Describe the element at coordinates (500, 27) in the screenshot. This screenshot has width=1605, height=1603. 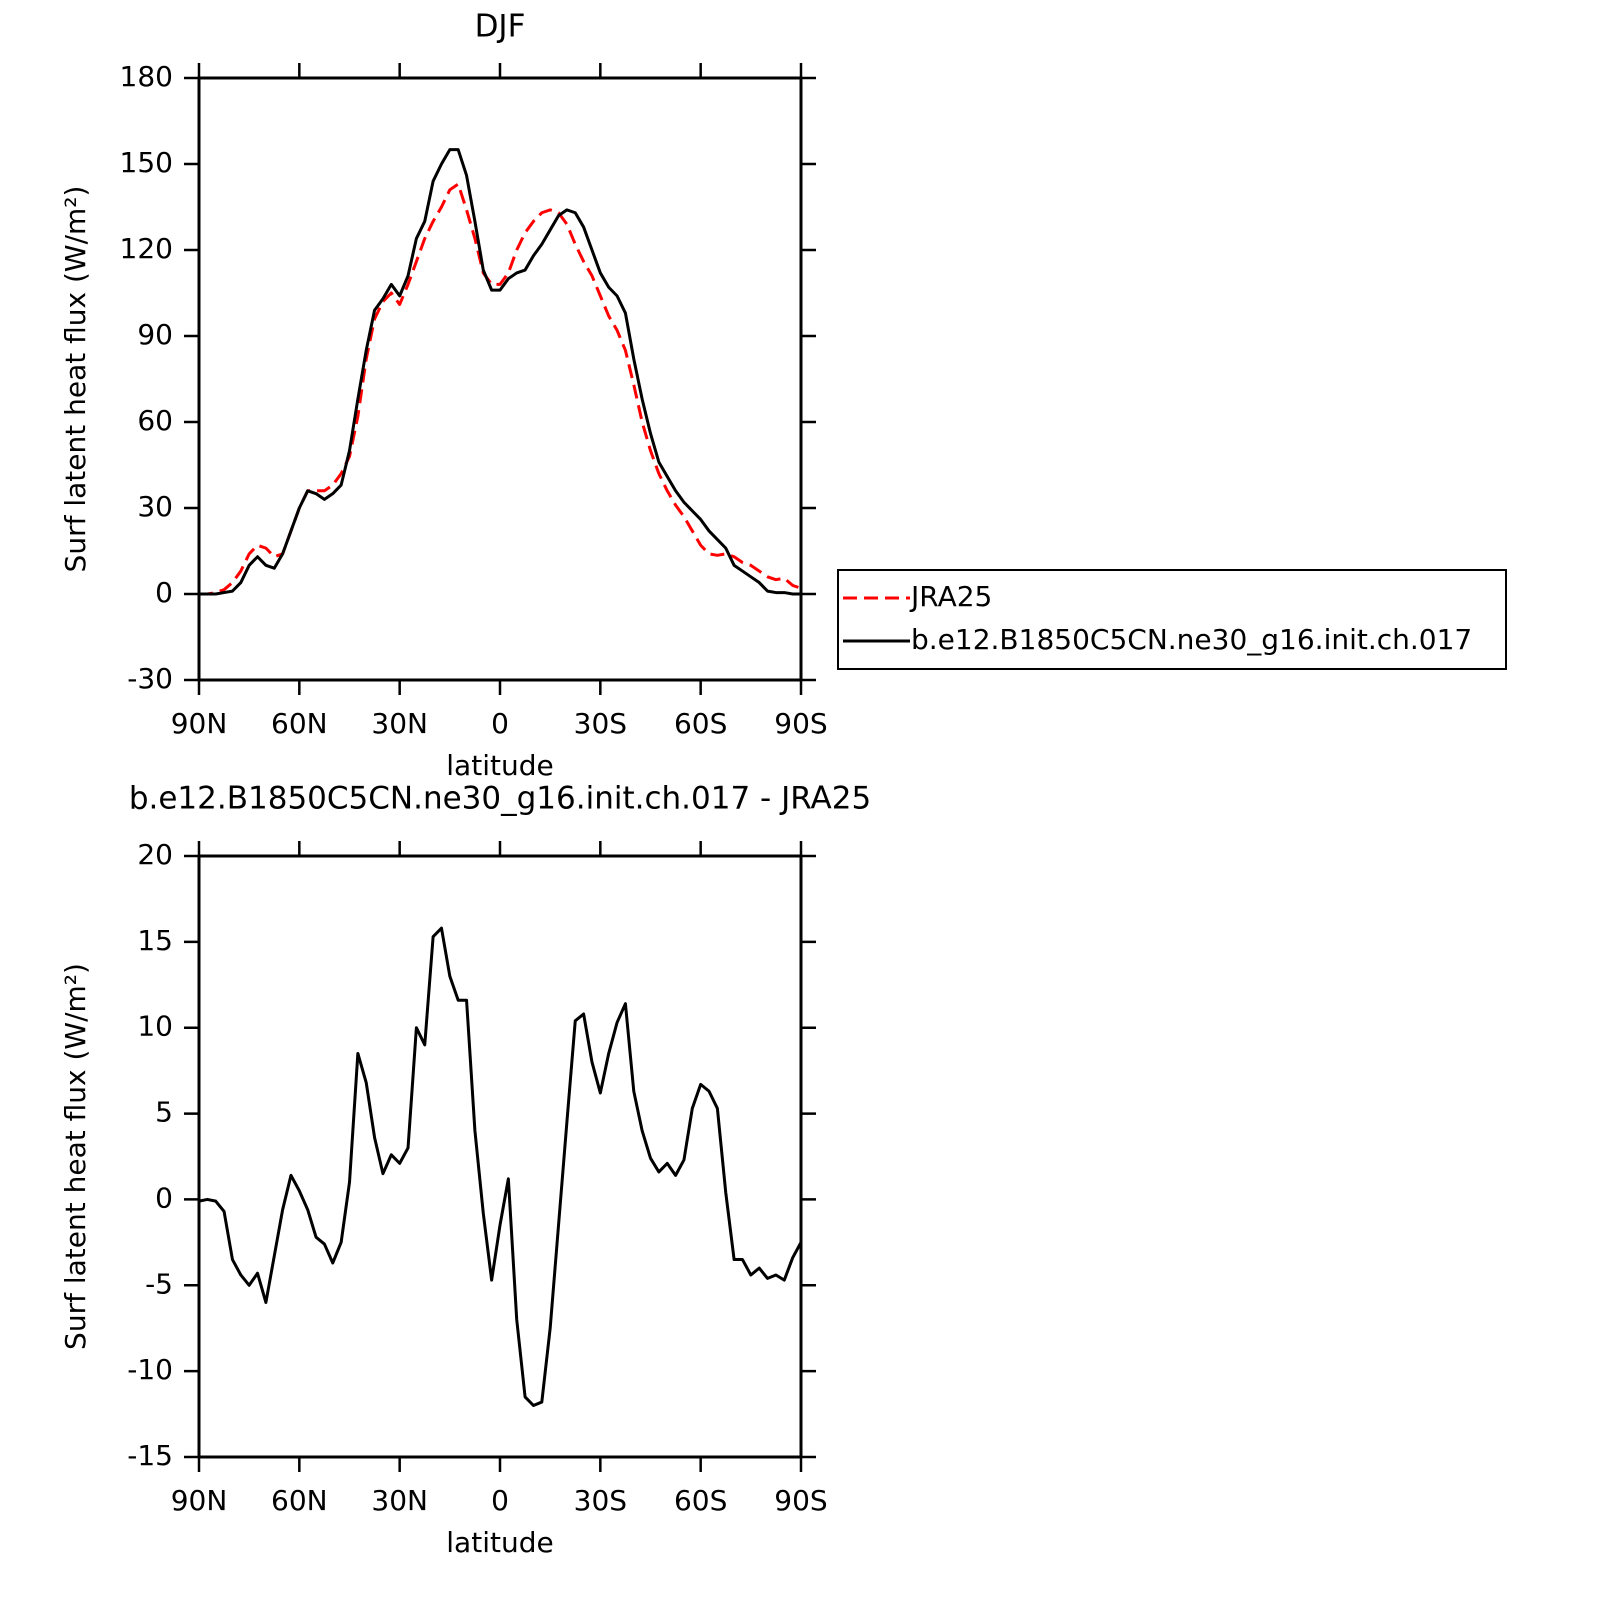
I see `chart-title: DJF` at that location.